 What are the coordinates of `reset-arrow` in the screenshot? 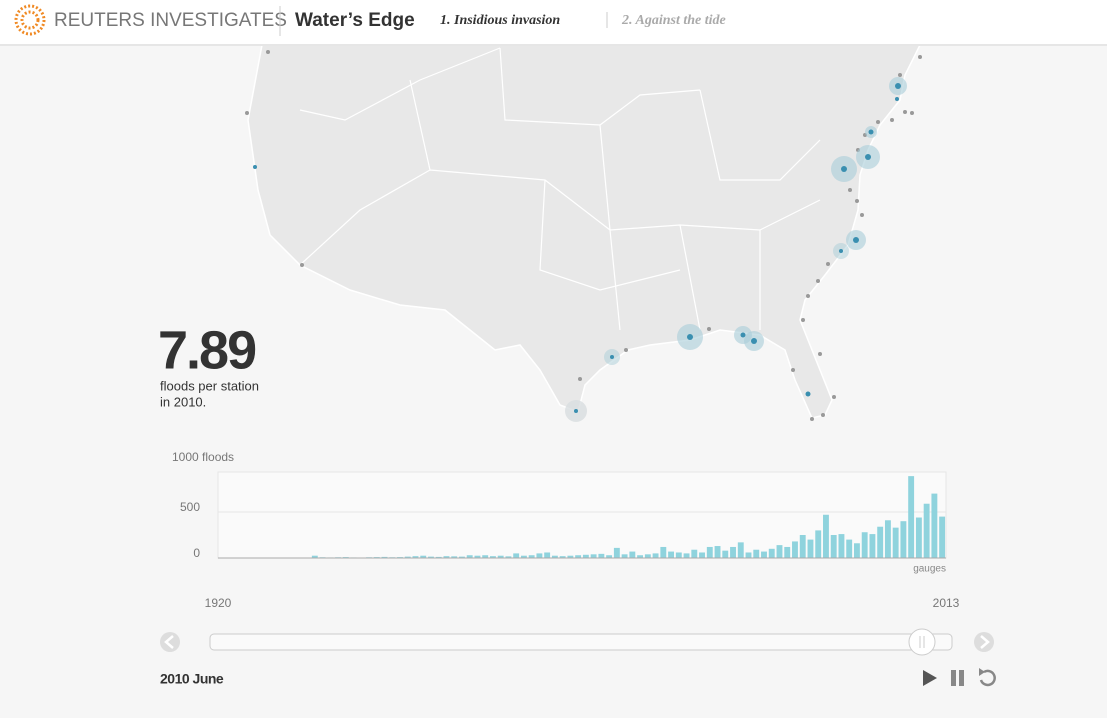 It's located at (982, 672).